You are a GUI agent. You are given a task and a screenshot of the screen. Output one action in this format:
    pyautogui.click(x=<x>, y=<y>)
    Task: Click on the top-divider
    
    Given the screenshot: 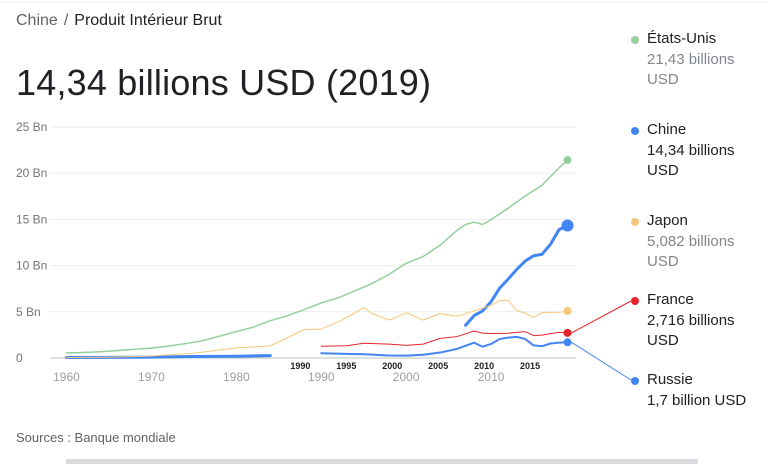 What is the action you would take?
    pyautogui.click(x=384, y=2)
    